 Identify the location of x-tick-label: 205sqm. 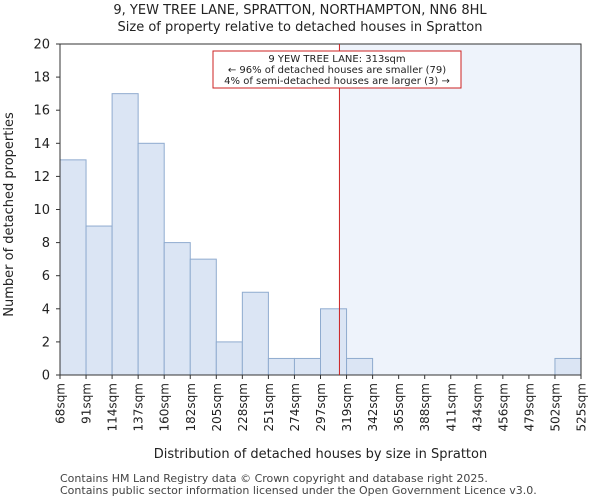
(217, 407).